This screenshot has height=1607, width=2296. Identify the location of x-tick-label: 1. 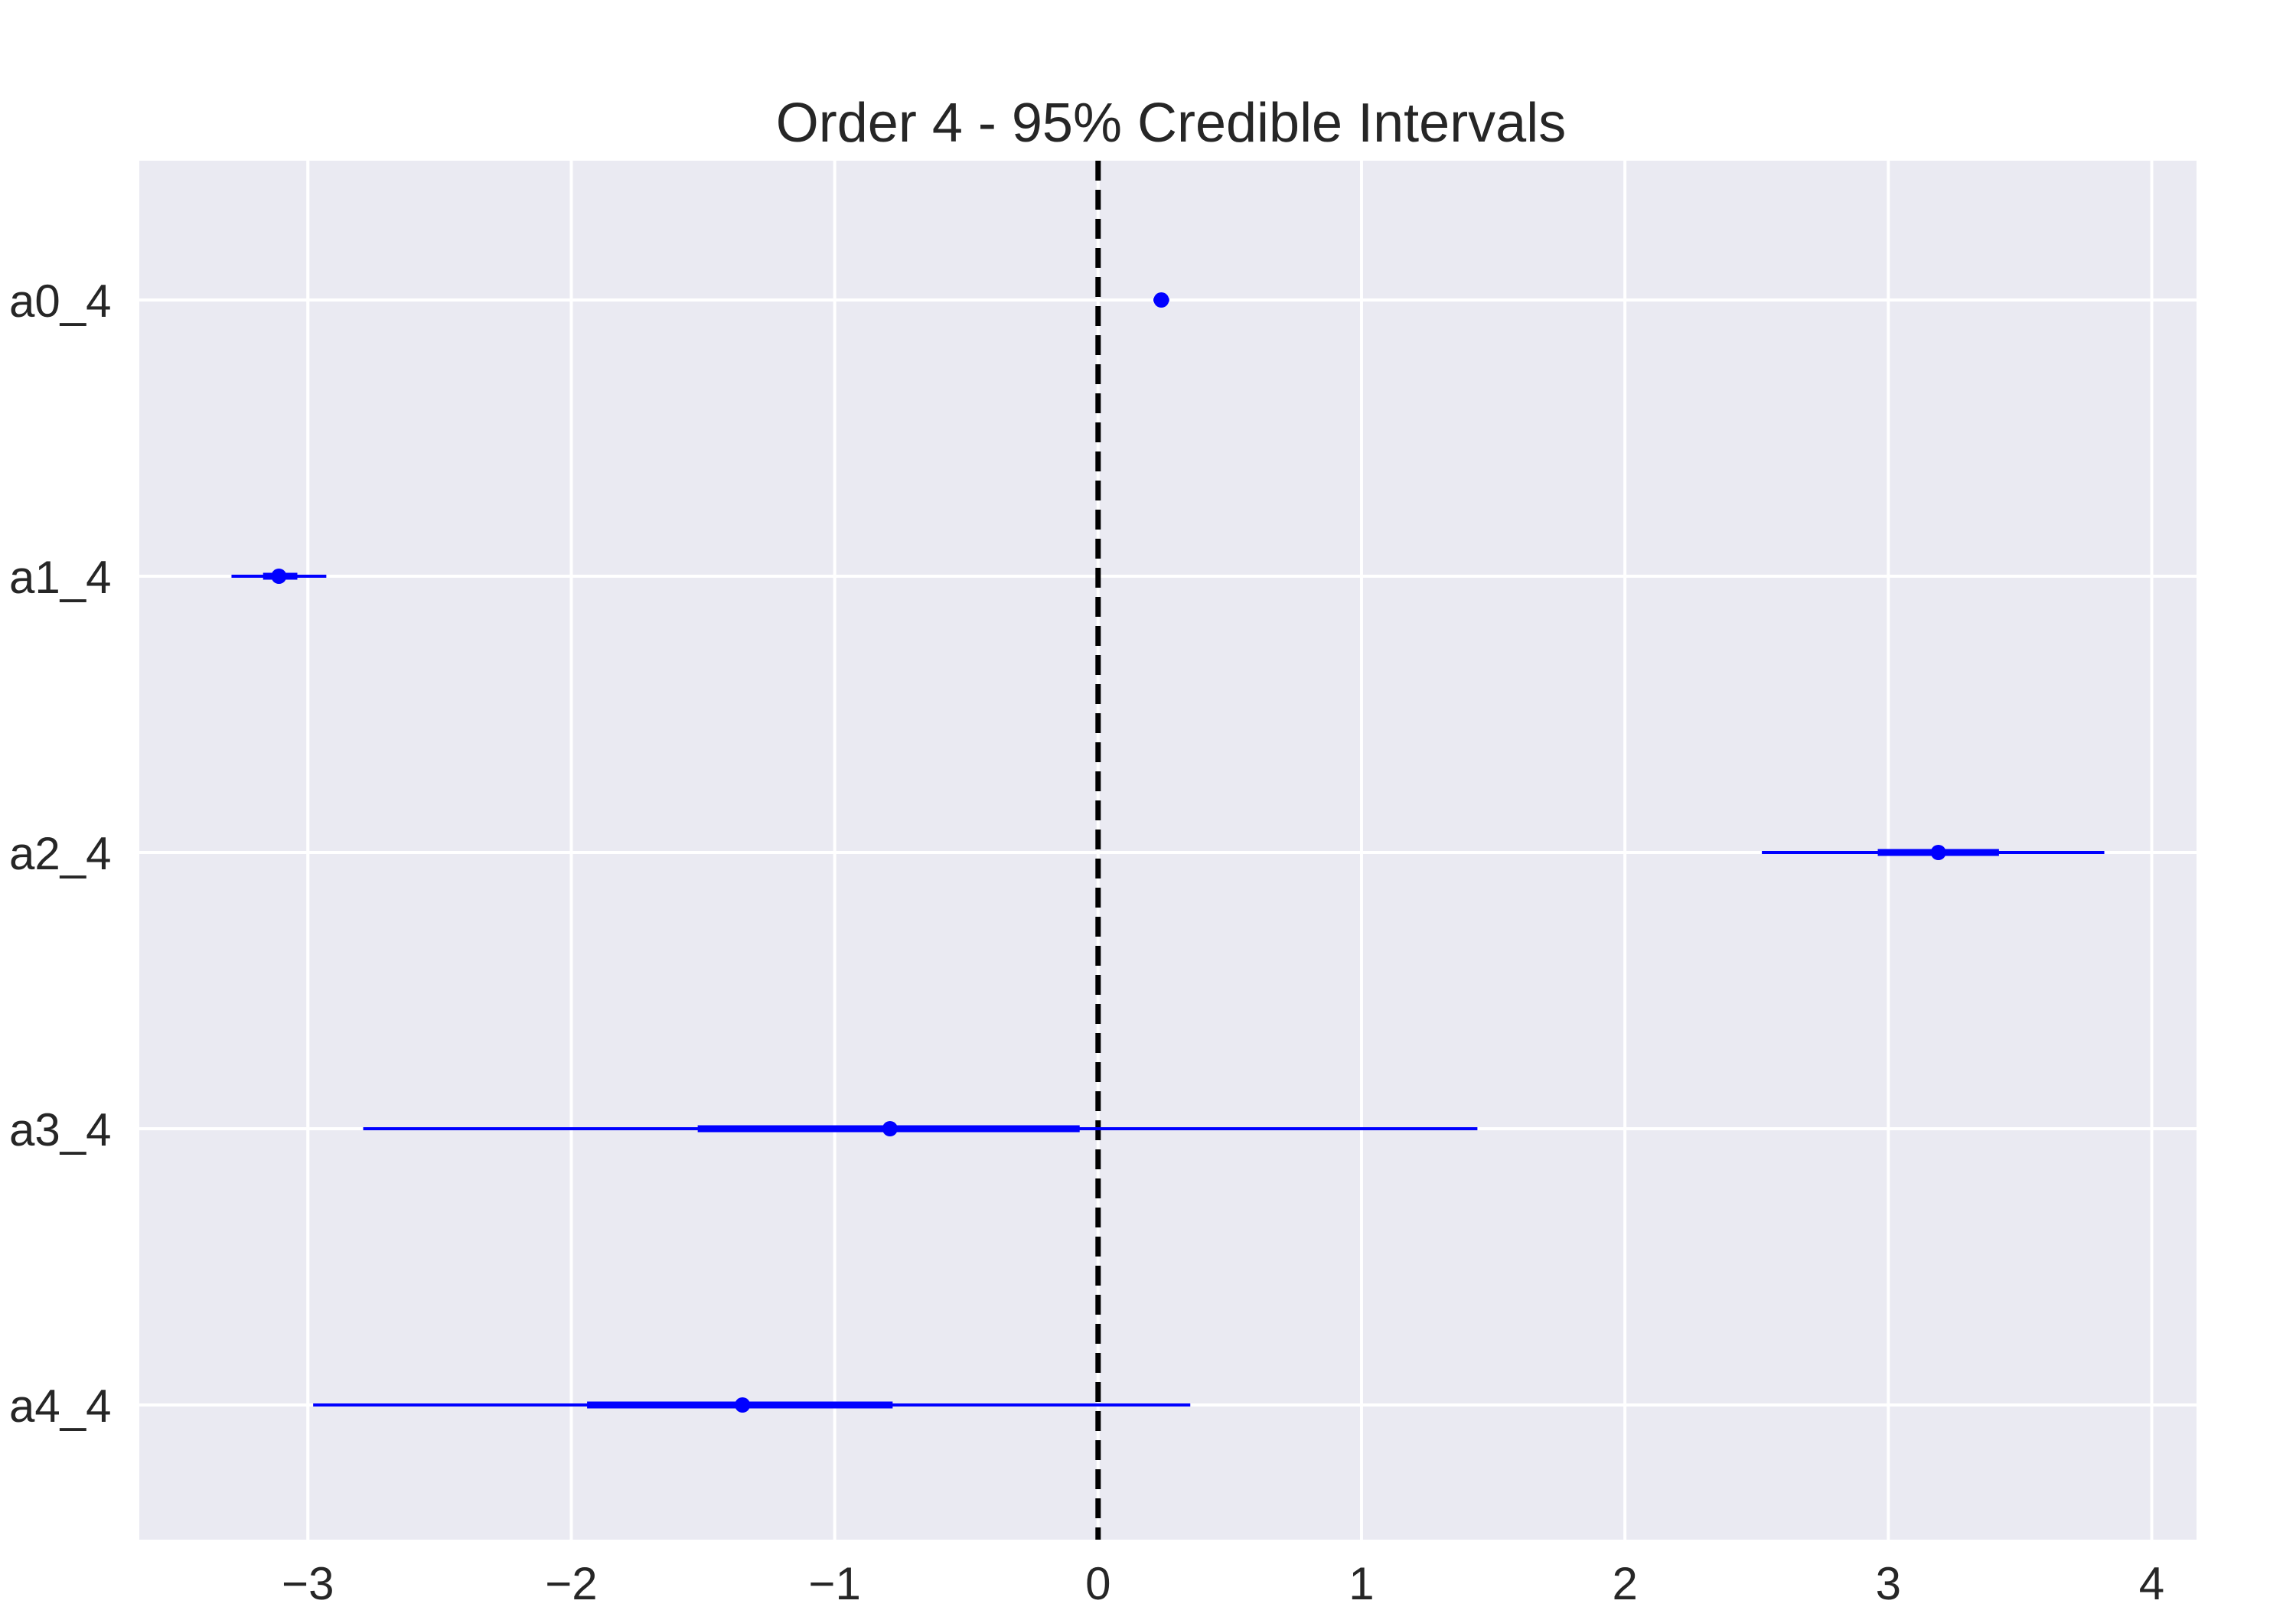
(1361, 1583).